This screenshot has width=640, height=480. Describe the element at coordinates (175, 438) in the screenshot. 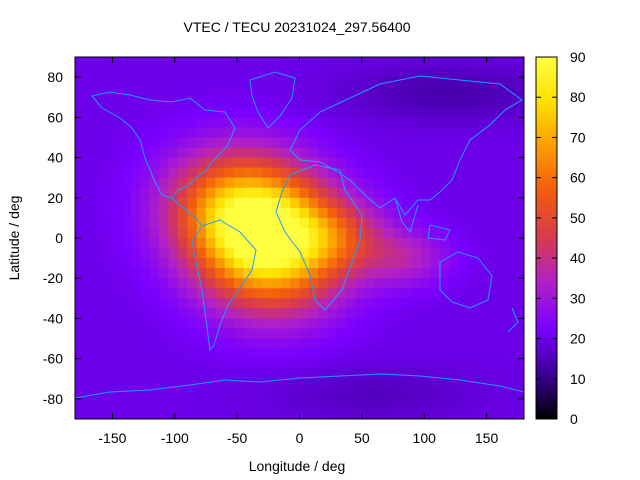

I see `x-tick-label: -100` at that location.